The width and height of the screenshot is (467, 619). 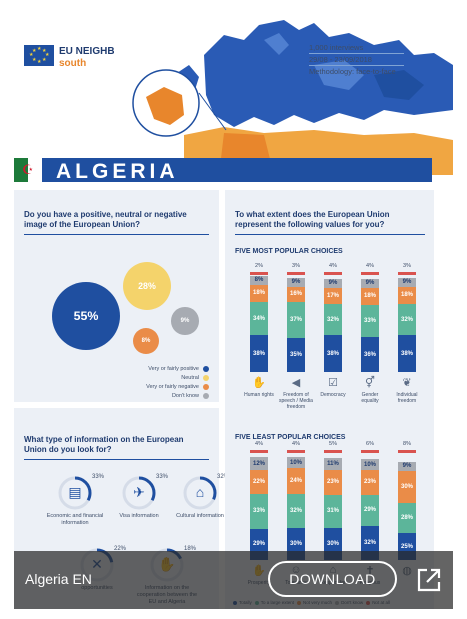 What do you see at coordinates (86, 316) in the screenshot?
I see `image-bubble: 55%` at bounding box center [86, 316].